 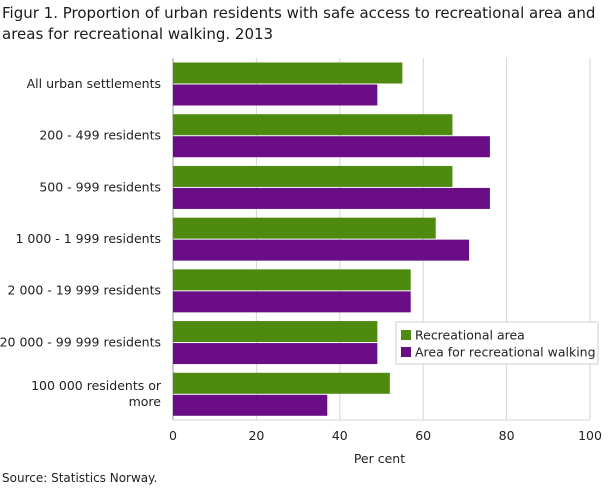 What do you see at coordinates (100, 186) in the screenshot?
I see `category-label-2: 500 - 999 residents` at bounding box center [100, 186].